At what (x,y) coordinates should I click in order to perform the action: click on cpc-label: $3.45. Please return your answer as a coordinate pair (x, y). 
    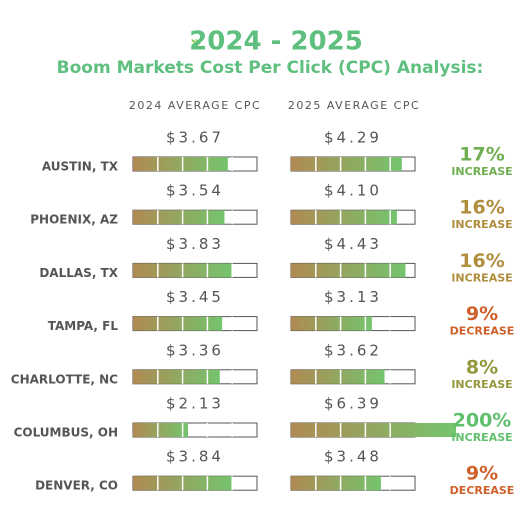
    Looking at the image, I should click on (195, 297).